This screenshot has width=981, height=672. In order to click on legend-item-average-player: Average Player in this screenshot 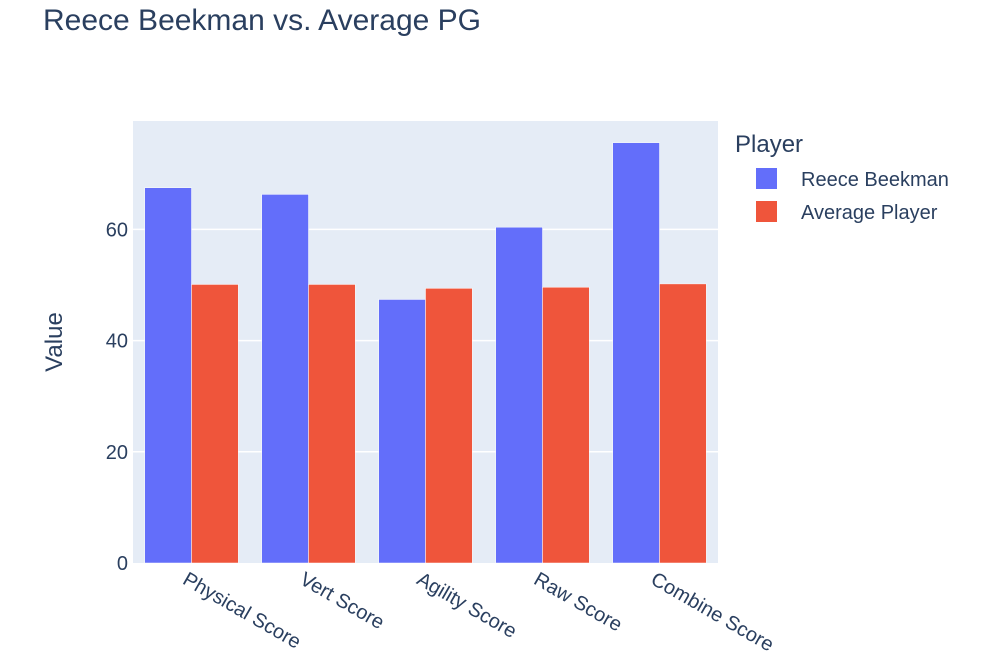, I will do `click(847, 212)`.